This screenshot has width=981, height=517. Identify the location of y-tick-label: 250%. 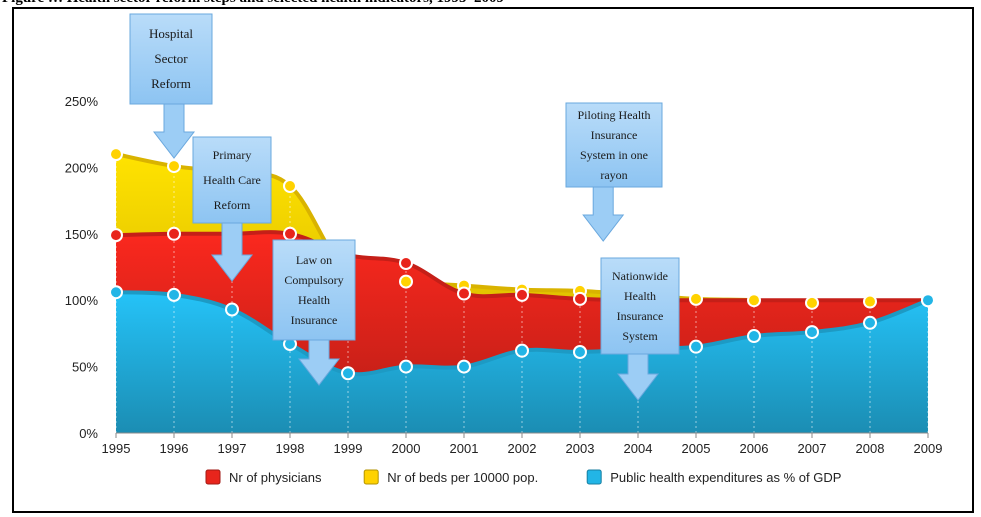
(82, 101).